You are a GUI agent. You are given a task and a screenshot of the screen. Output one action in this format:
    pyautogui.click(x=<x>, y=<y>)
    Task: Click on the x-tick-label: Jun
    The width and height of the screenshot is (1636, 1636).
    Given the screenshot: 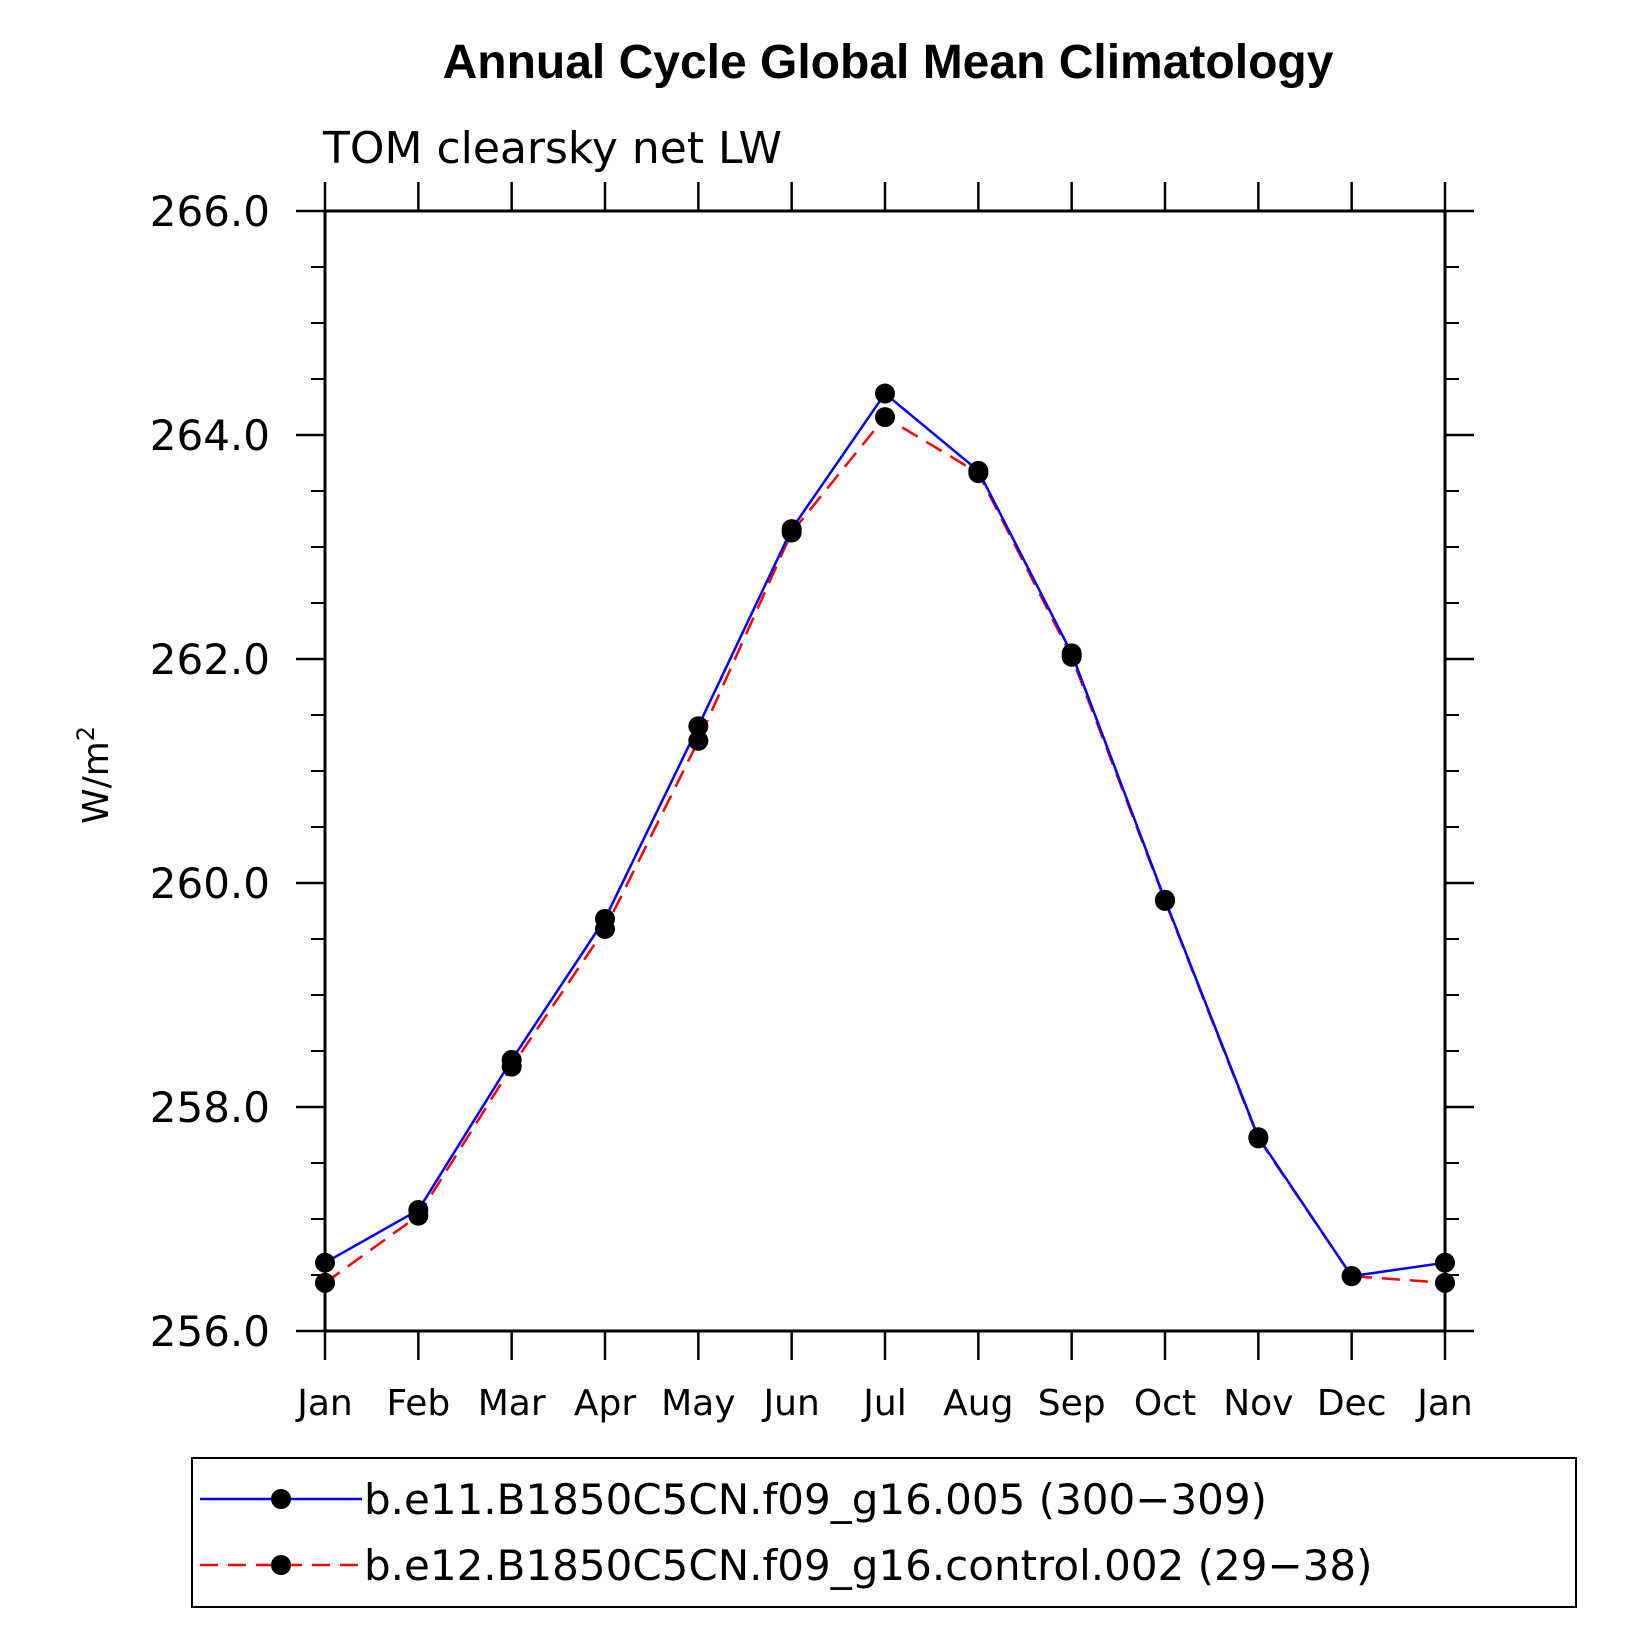 What is the action you would take?
    pyautogui.click(x=791, y=1403)
    